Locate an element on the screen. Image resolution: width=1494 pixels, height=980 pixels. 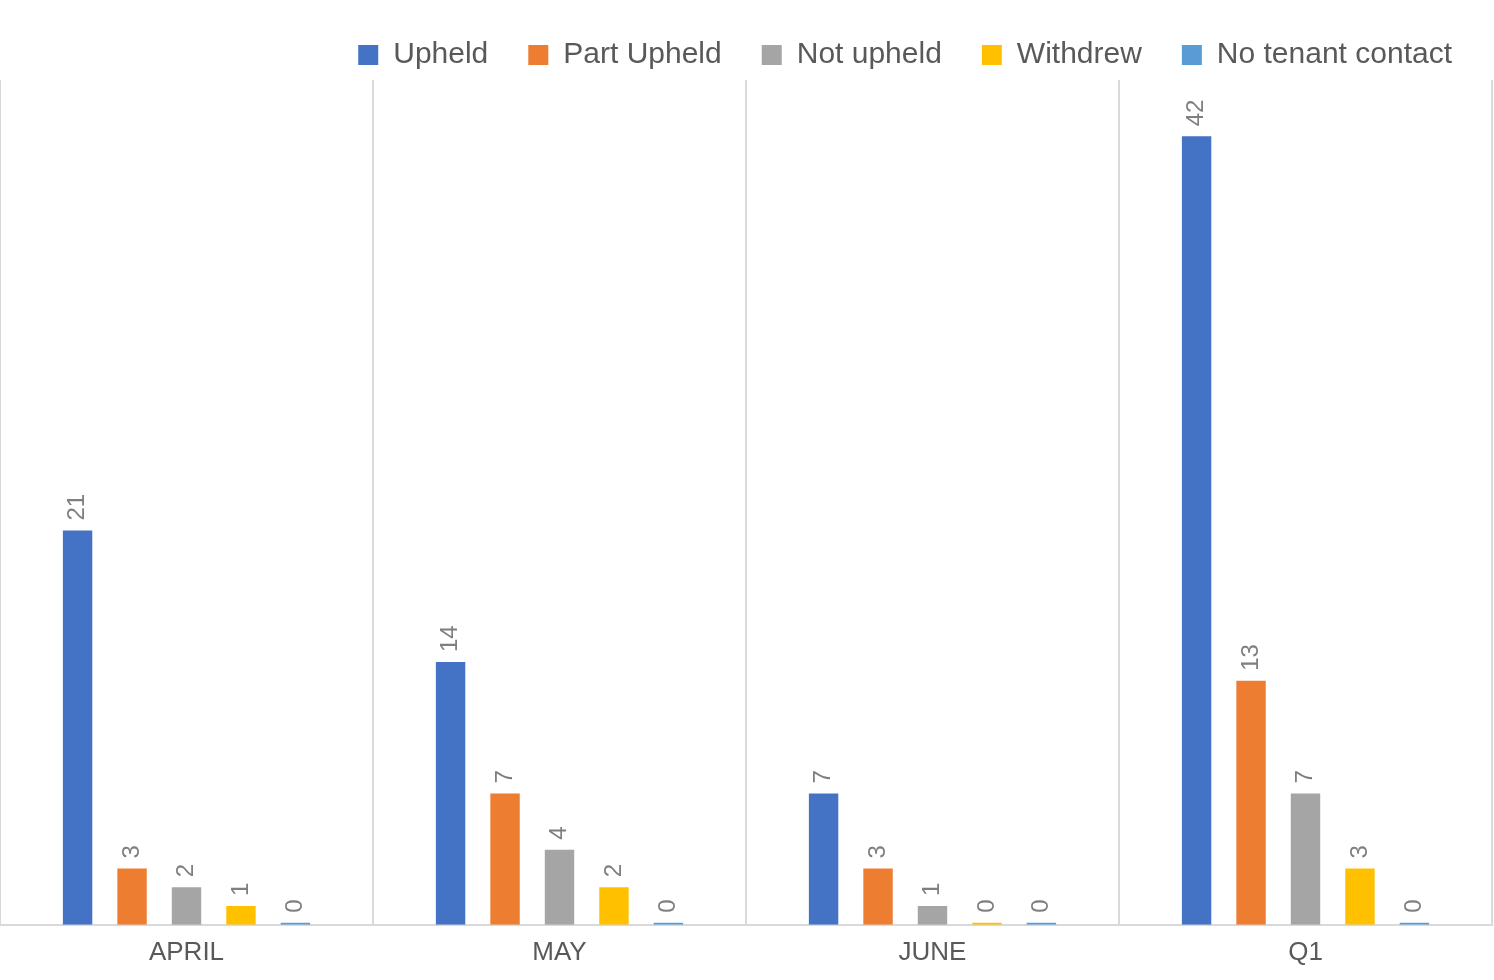
x-tick-label: Q1 is located at coordinates (1305, 950).